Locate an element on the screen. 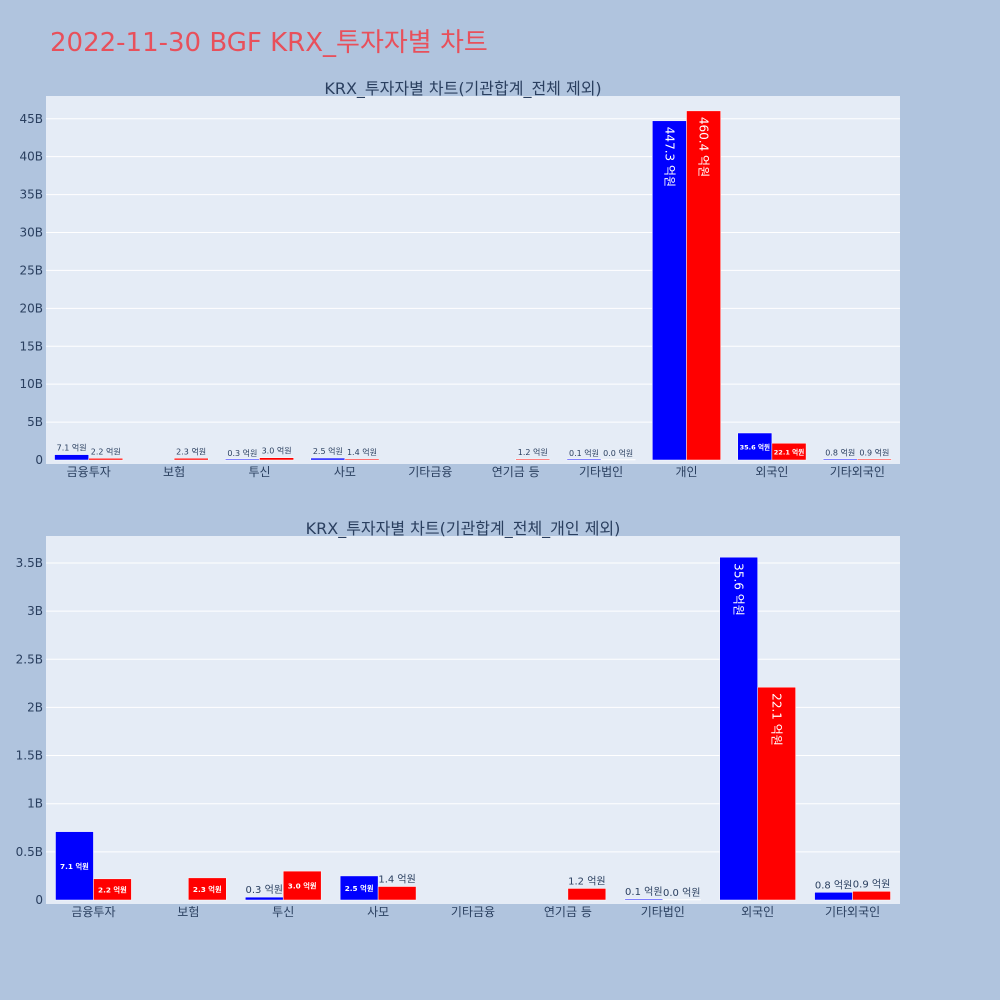 The image size is (1000, 1000). y-tick-label: 10B is located at coordinates (31, 384).